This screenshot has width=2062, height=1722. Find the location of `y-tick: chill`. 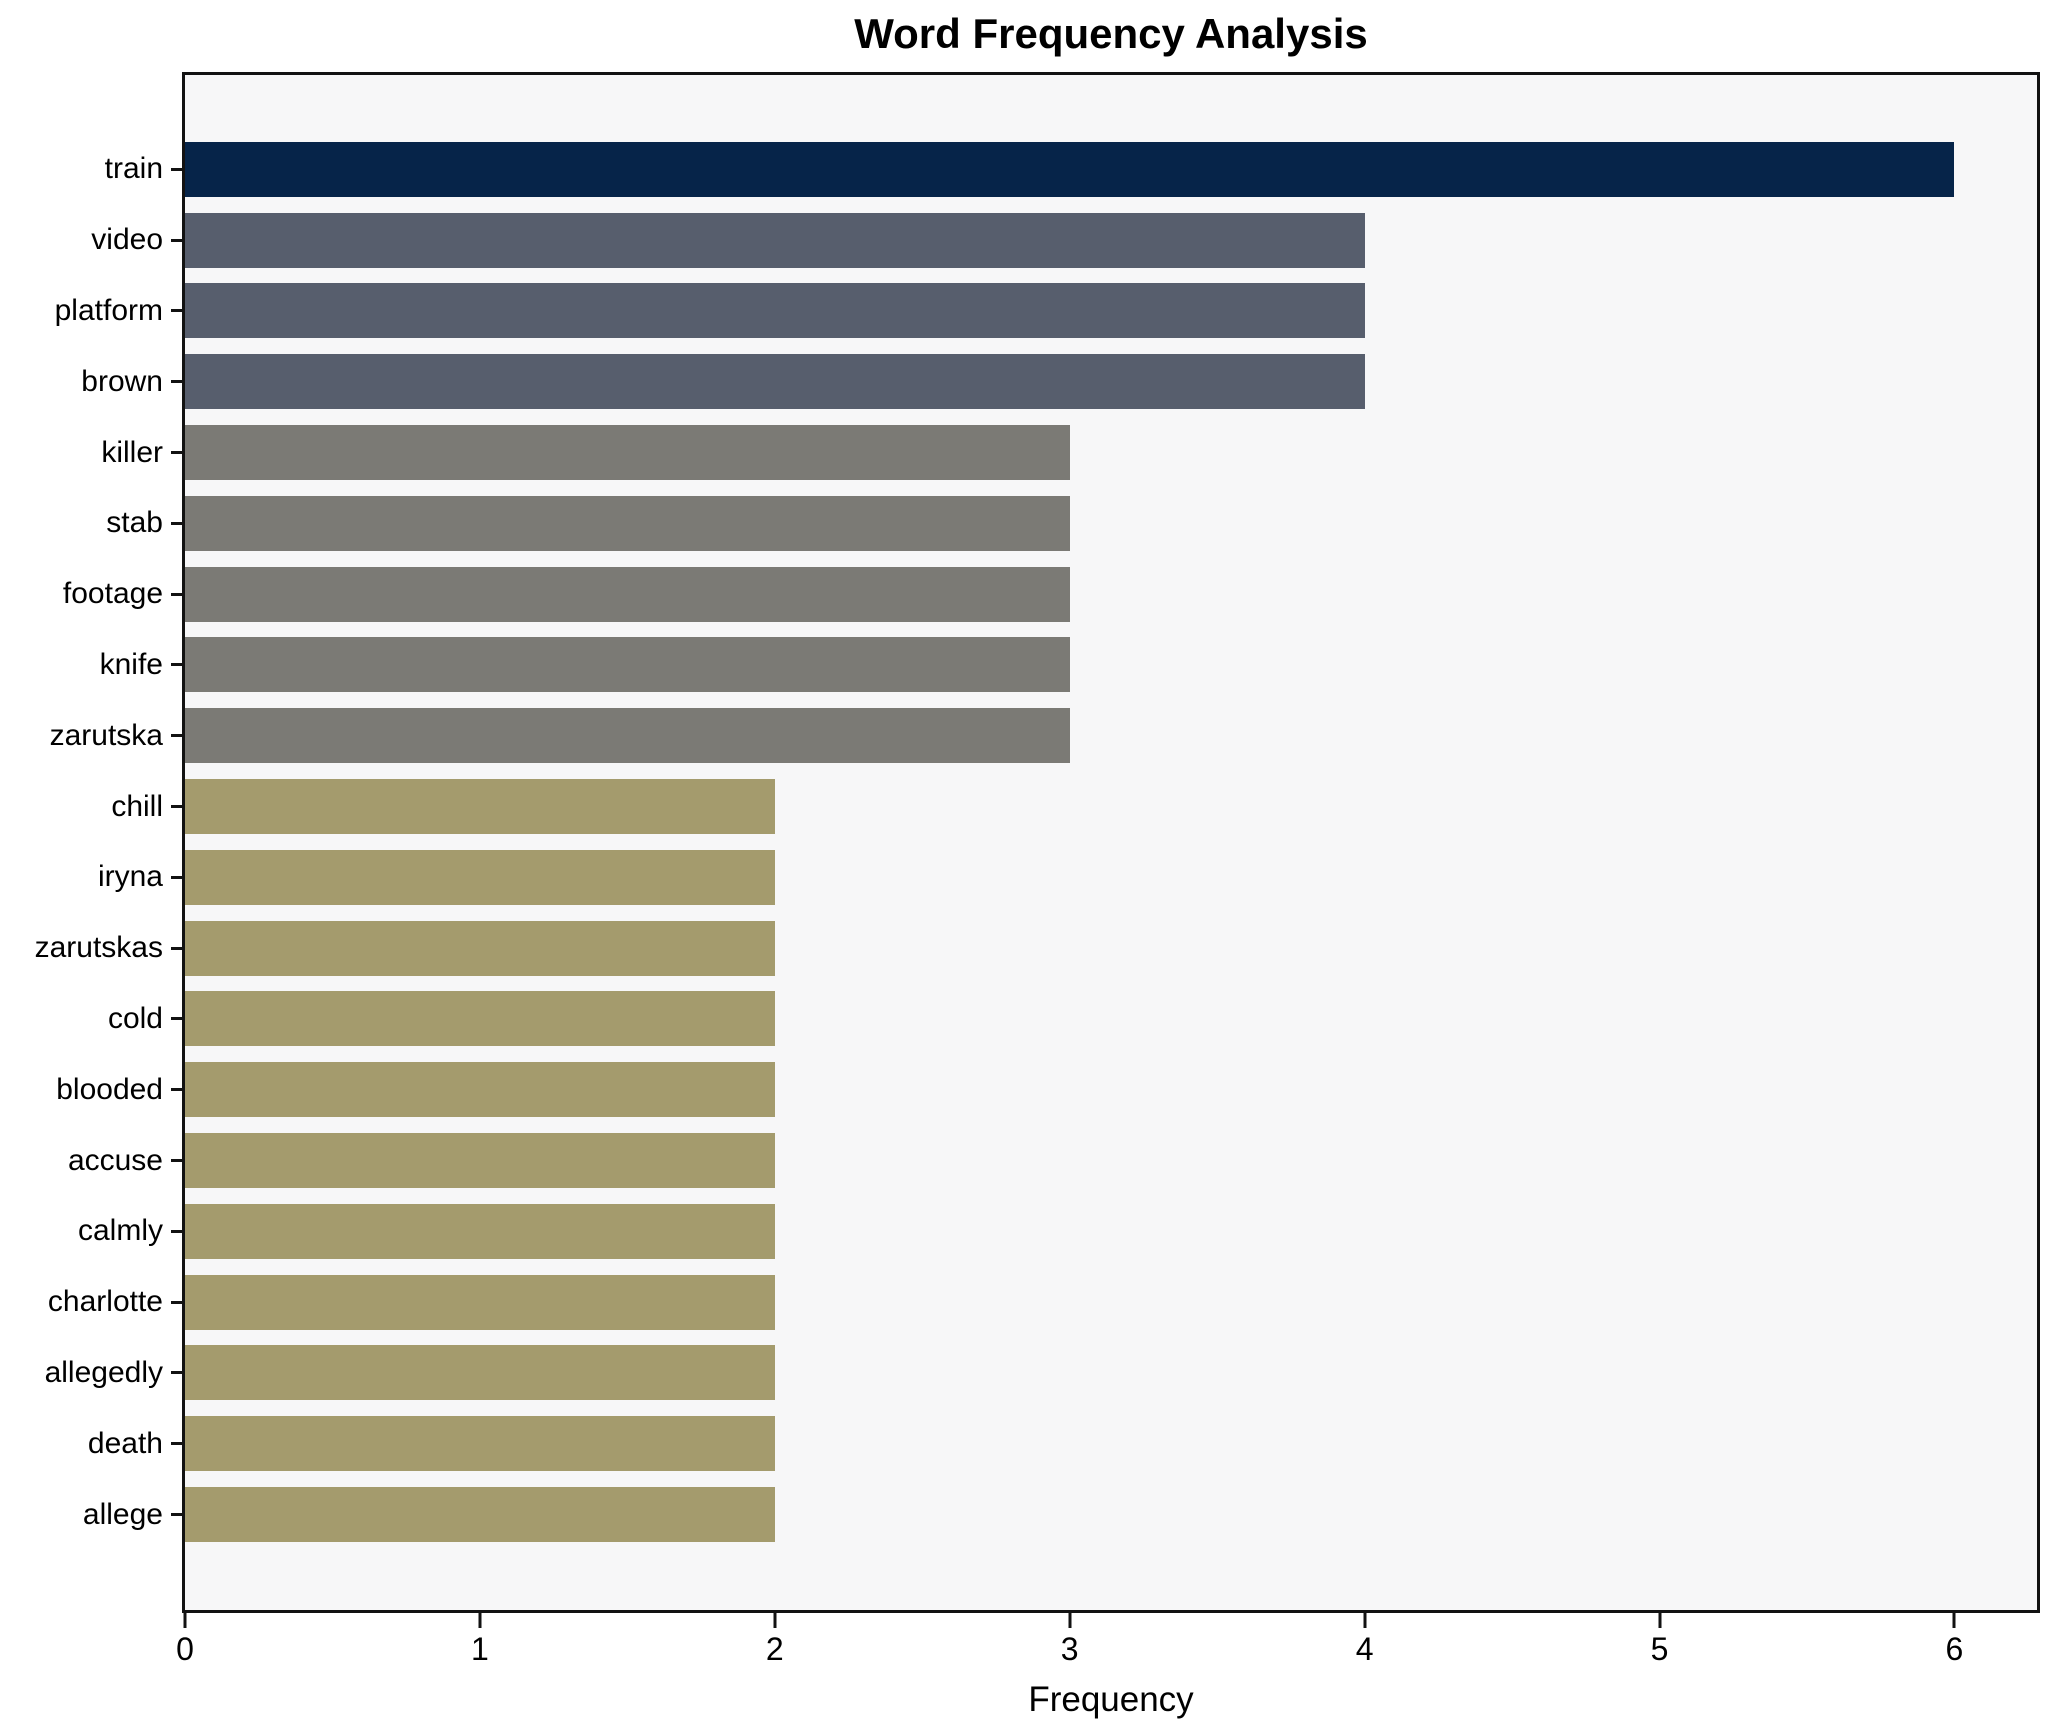

y-tick: chill is located at coordinates (91, 806).